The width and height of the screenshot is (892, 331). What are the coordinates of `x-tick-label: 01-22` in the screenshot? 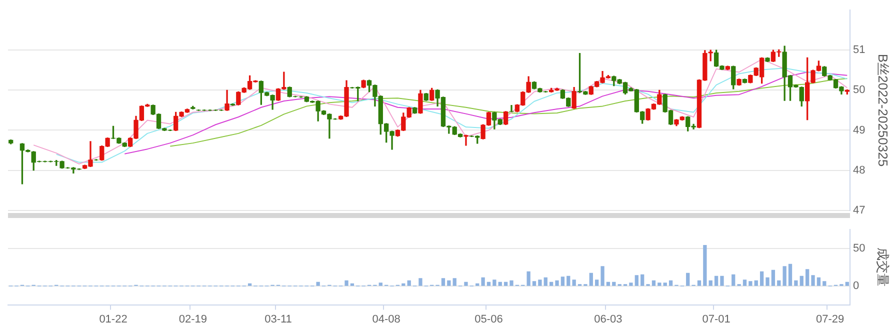 It's located at (113, 319).